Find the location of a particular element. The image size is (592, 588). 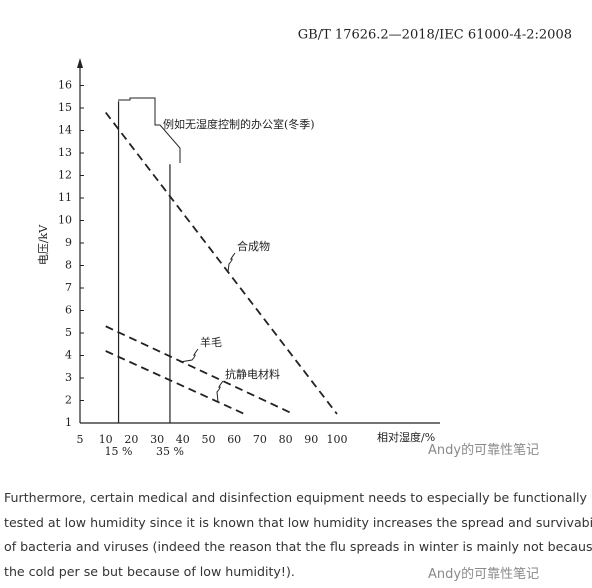

series-label: 抗静电材料 is located at coordinates (252, 374).